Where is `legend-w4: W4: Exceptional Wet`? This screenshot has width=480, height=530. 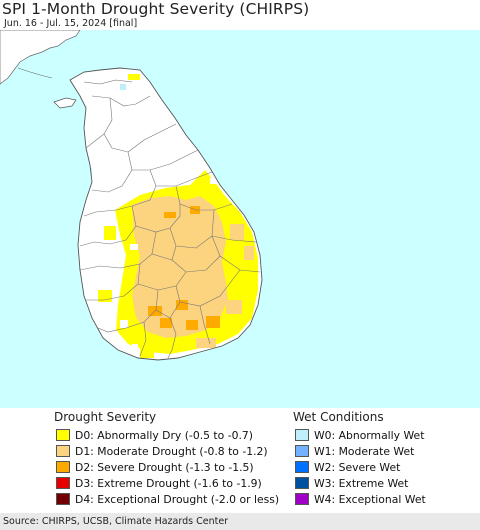 legend-w4: W4: Exceptional Wet is located at coordinates (360, 499).